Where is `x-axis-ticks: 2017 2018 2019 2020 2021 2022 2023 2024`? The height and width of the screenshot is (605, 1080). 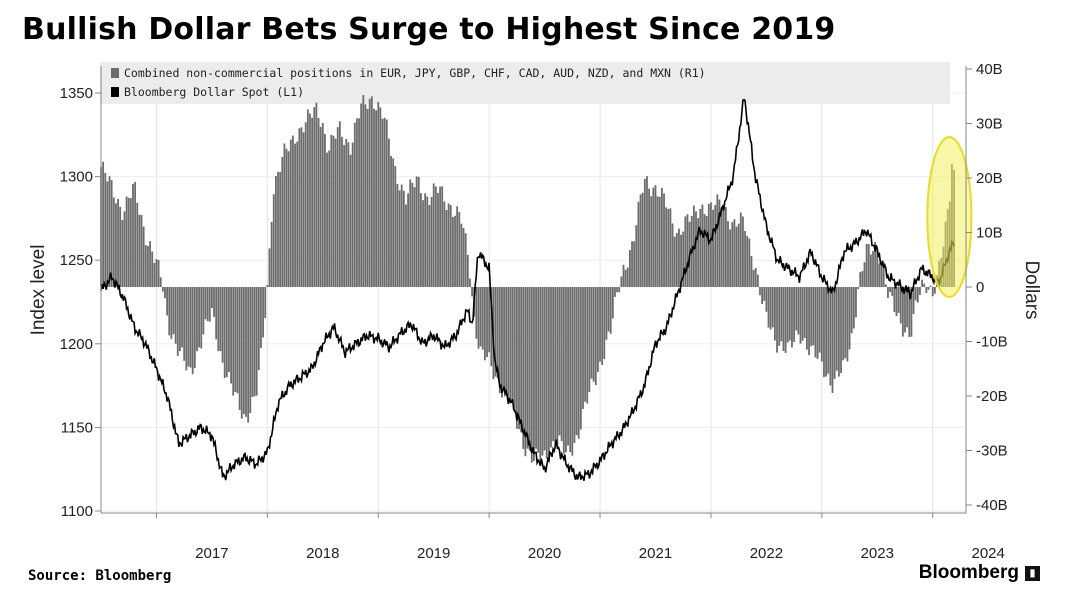 x-axis-ticks: 2017 2018 2019 2020 2021 2022 2023 2024 is located at coordinates (580, 537).